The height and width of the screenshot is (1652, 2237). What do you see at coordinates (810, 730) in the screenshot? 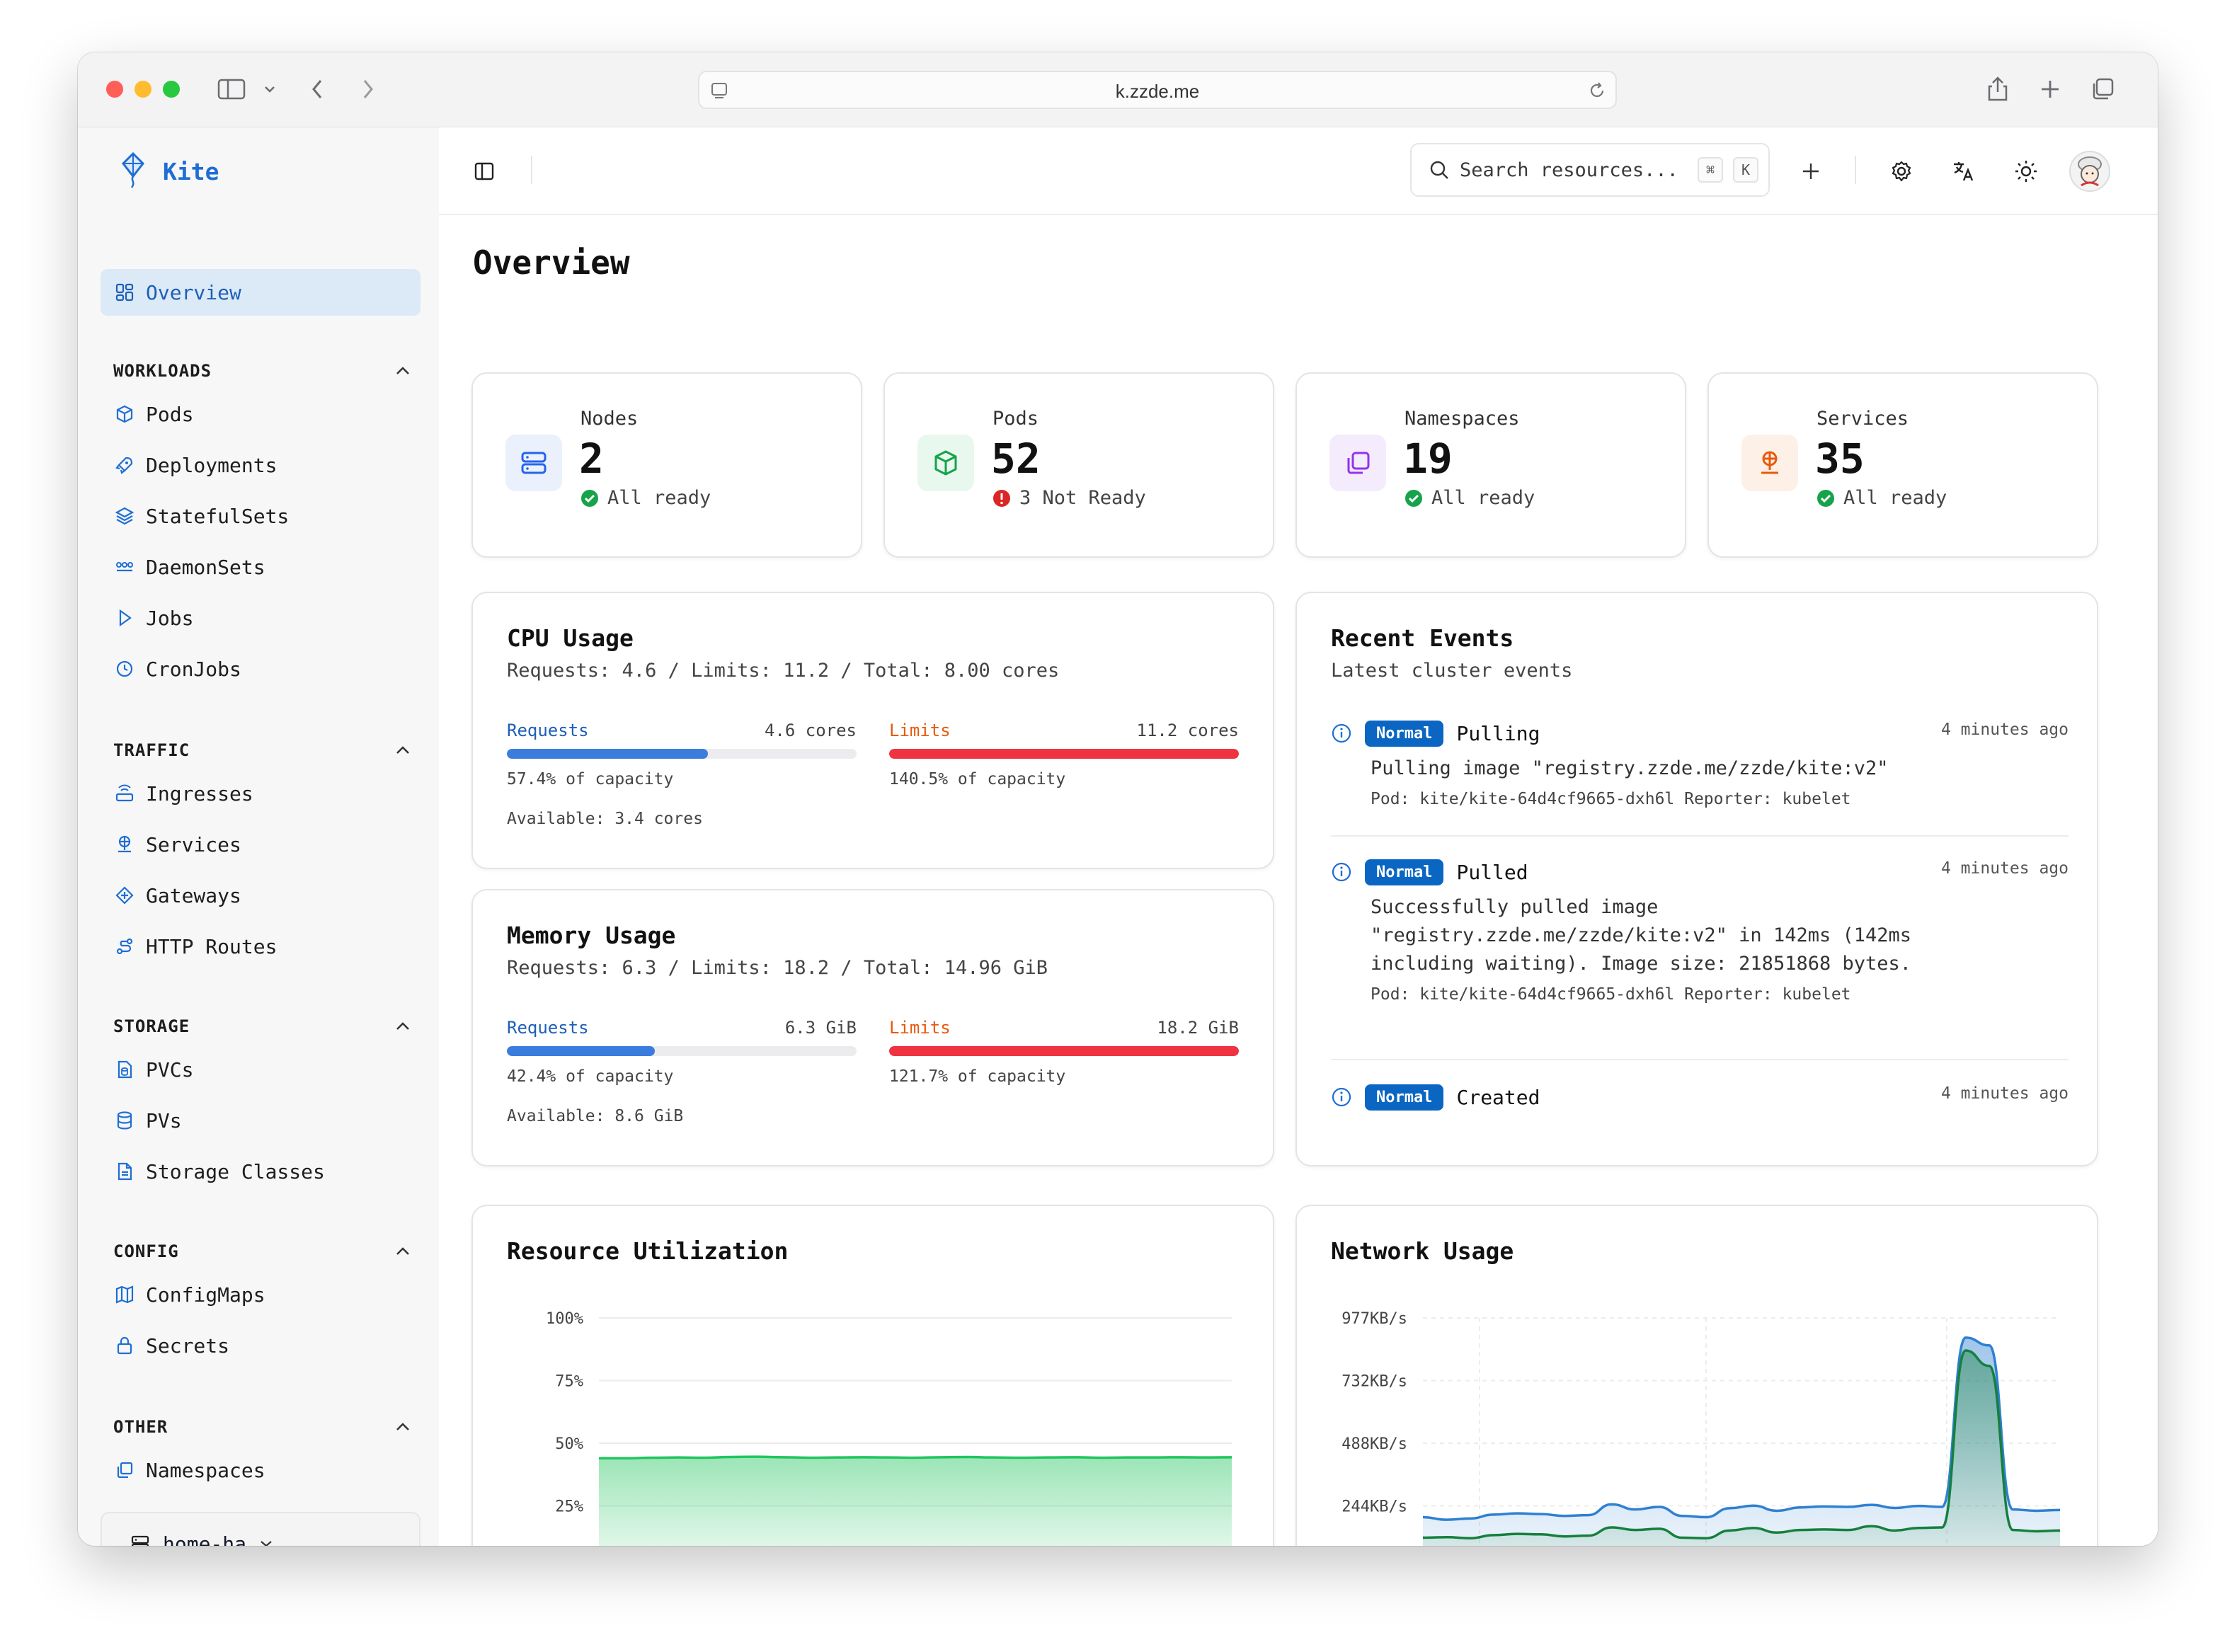
I see `bar-value: 4.6 cores` at bounding box center [810, 730].